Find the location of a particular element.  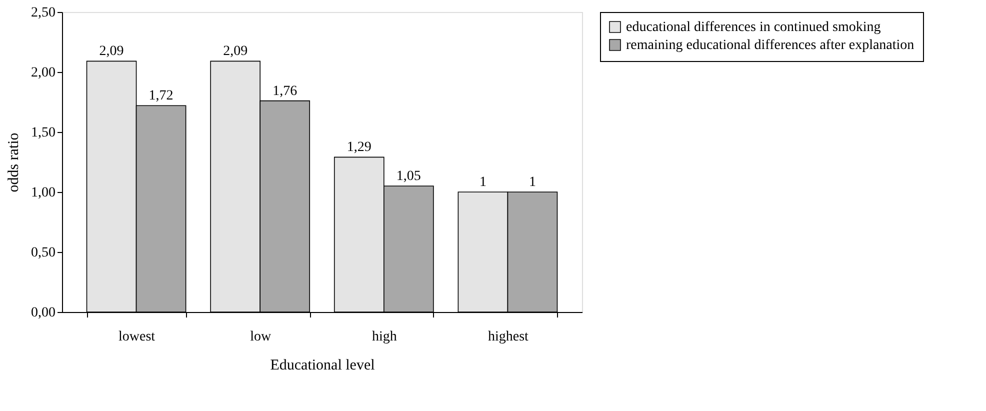

y-tick-label: 0,00 is located at coordinates (43, 313).